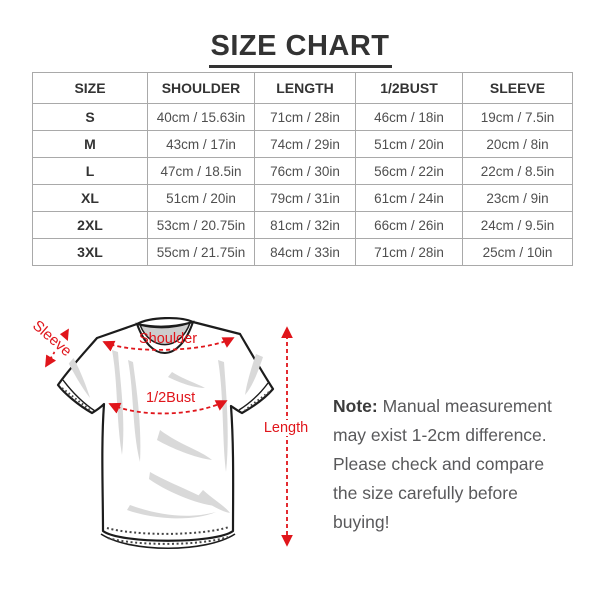 The height and width of the screenshot is (600, 600). Describe the element at coordinates (409, 171) in the screenshot. I see `table-cell: 56cm / 22in` at that location.